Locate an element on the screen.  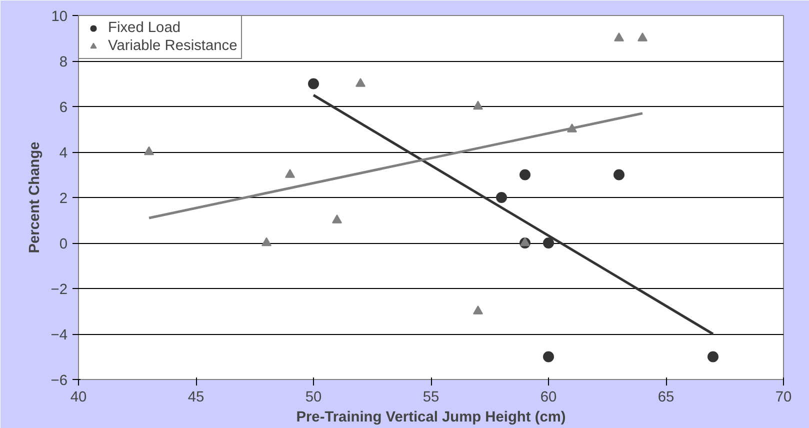
y-tick-label: 2 is located at coordinates (63, 199).